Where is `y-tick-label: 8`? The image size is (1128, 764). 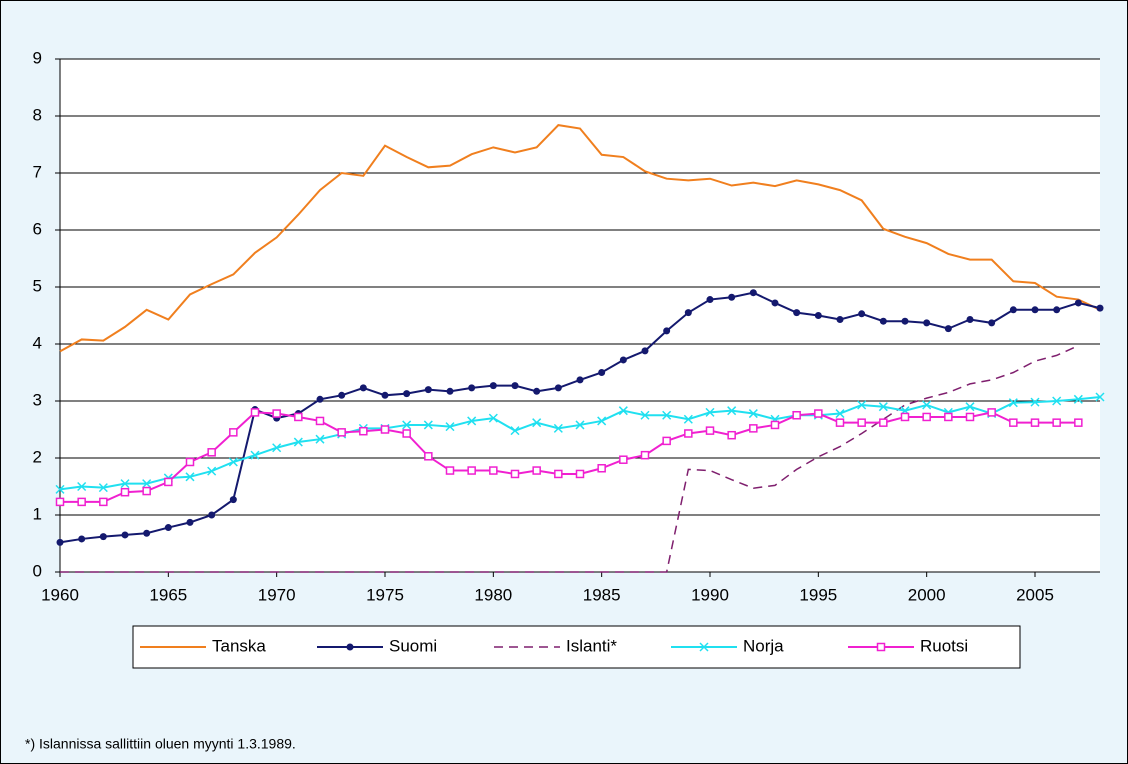
y-tick-label: 8 is located at coordinates (37, 114).